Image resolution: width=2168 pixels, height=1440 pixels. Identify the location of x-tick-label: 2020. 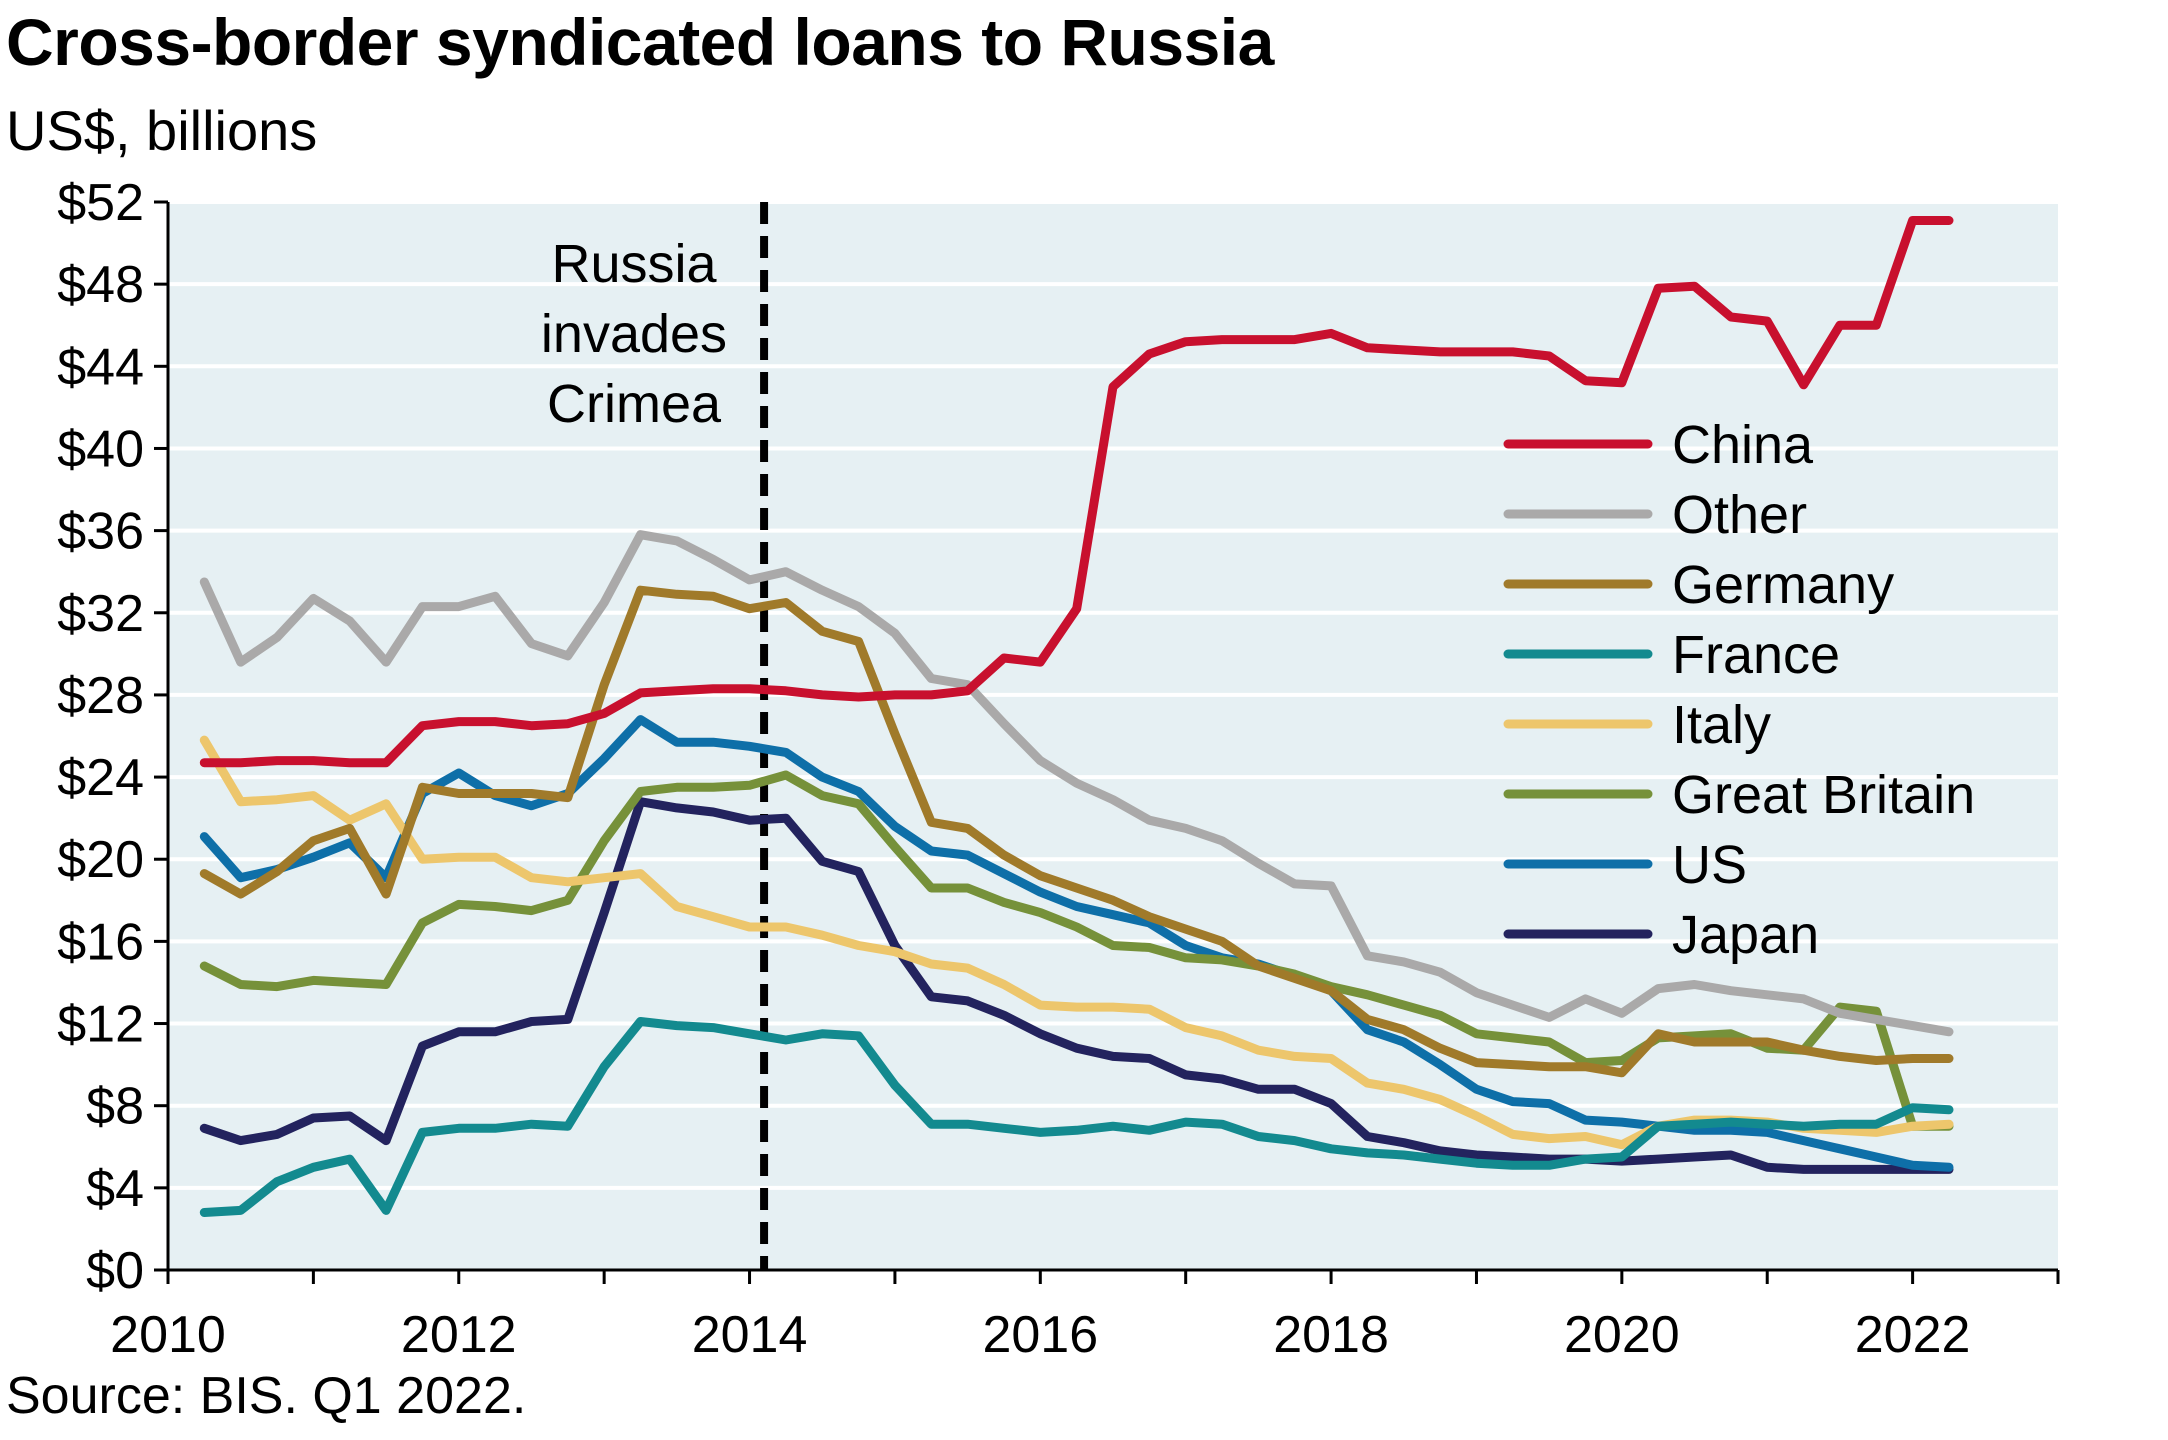
(1622, 1335).